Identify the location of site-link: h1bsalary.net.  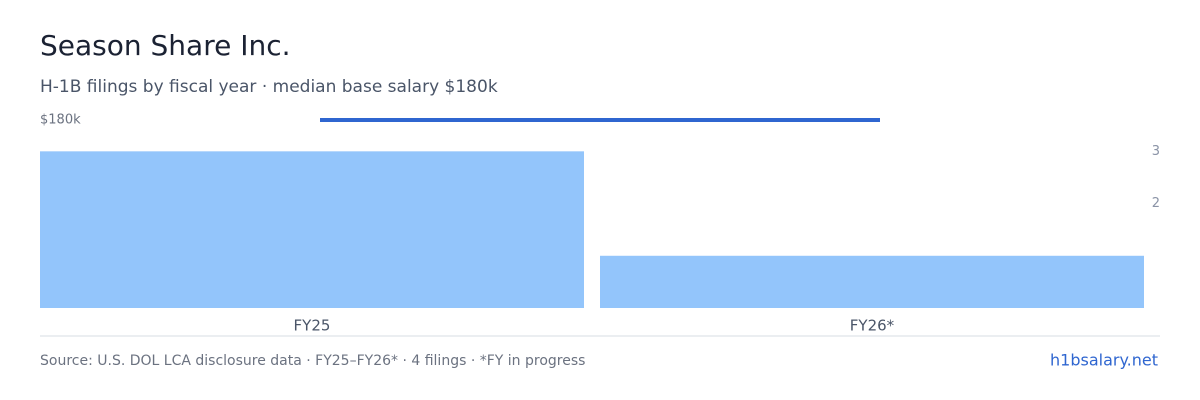
(1104, 360).